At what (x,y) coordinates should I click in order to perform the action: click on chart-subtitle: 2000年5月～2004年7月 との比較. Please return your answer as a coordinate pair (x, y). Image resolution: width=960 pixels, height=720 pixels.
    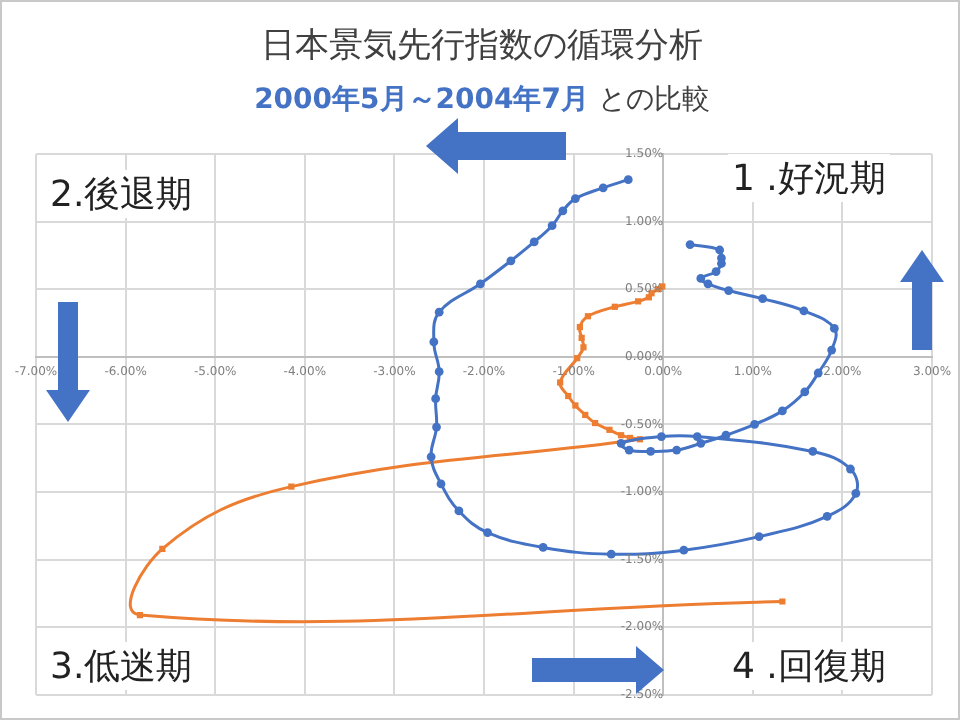
    Looking at the image, I should click on (482, 100).